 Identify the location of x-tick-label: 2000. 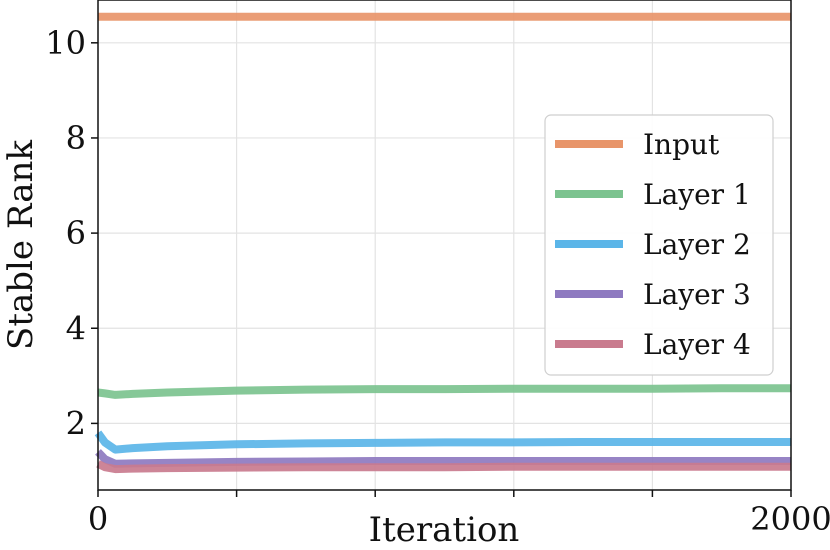
(790, 519).